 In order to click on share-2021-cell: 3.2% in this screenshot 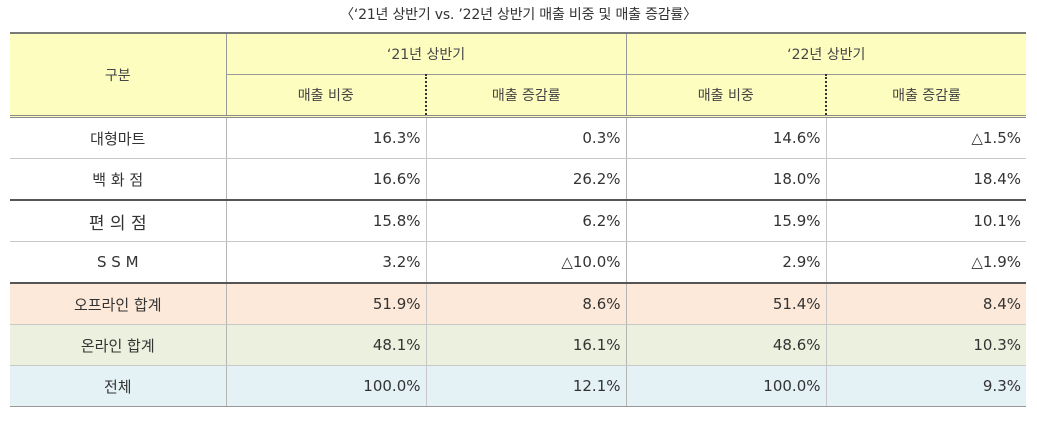, I will do `click(326, 262)`.